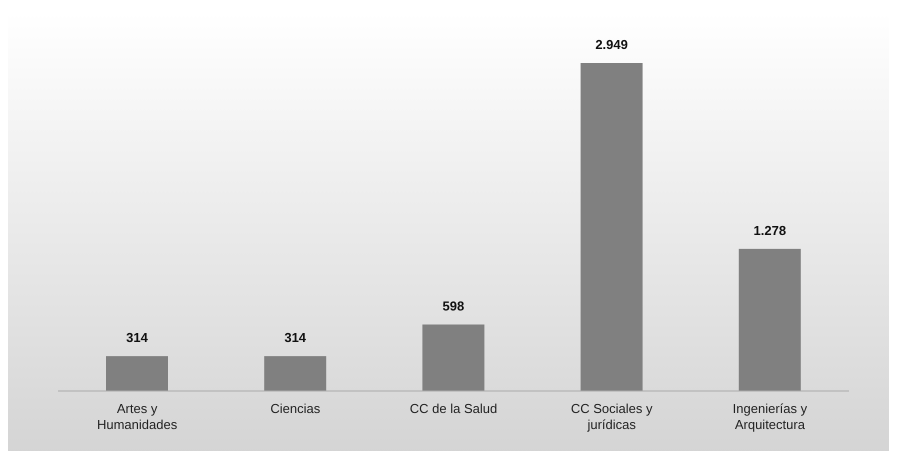 The height and width of the screenshot is (459, 897). I want to click on data-label: 2.949, so click(611, 44).